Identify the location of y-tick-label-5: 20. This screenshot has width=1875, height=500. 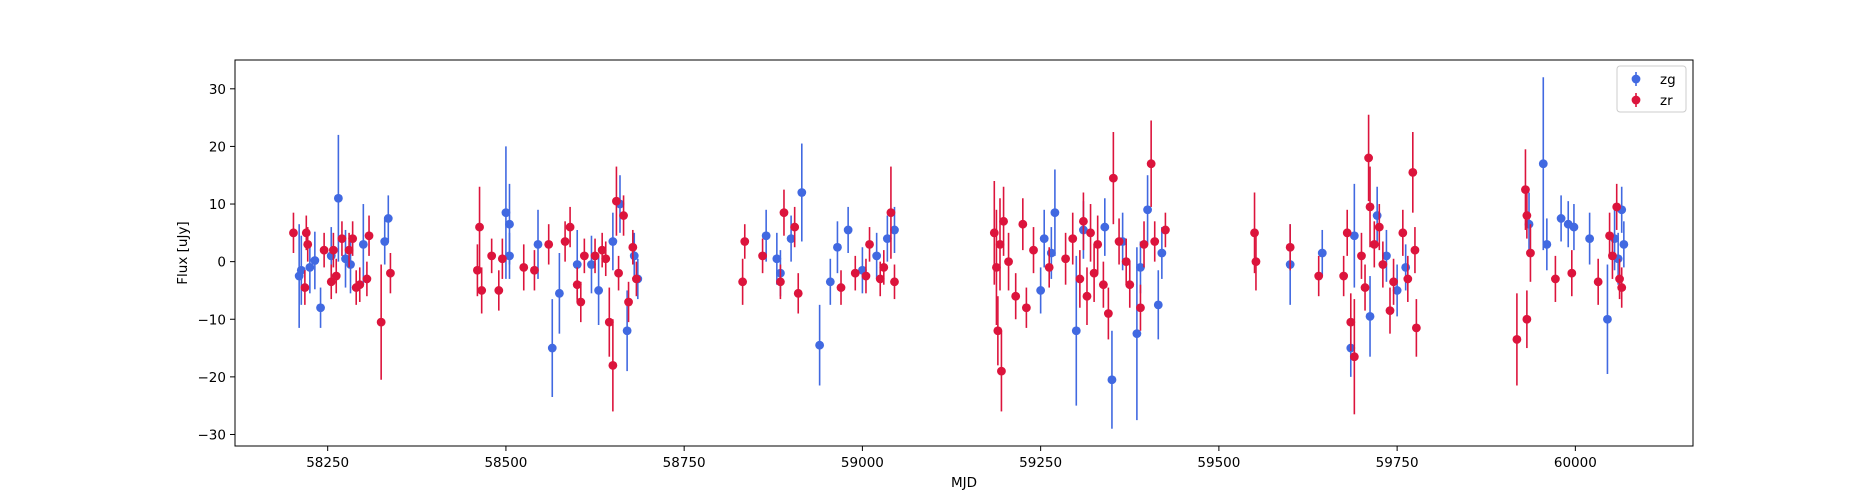
(217, 147).